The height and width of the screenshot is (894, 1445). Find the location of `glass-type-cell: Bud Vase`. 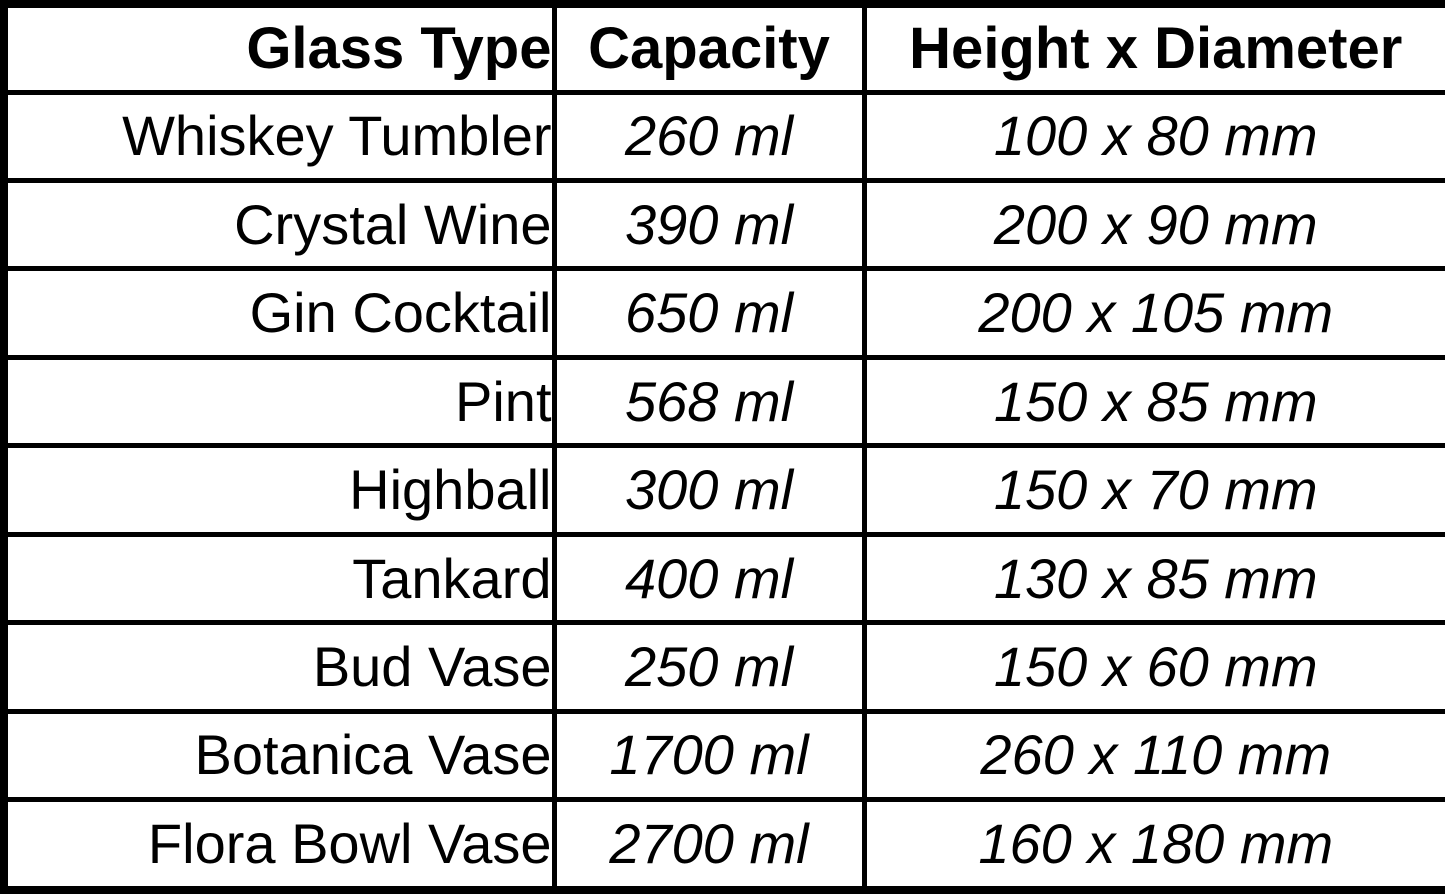

glass-type-cell: Bud Vase is located at coordinates (279, 667).